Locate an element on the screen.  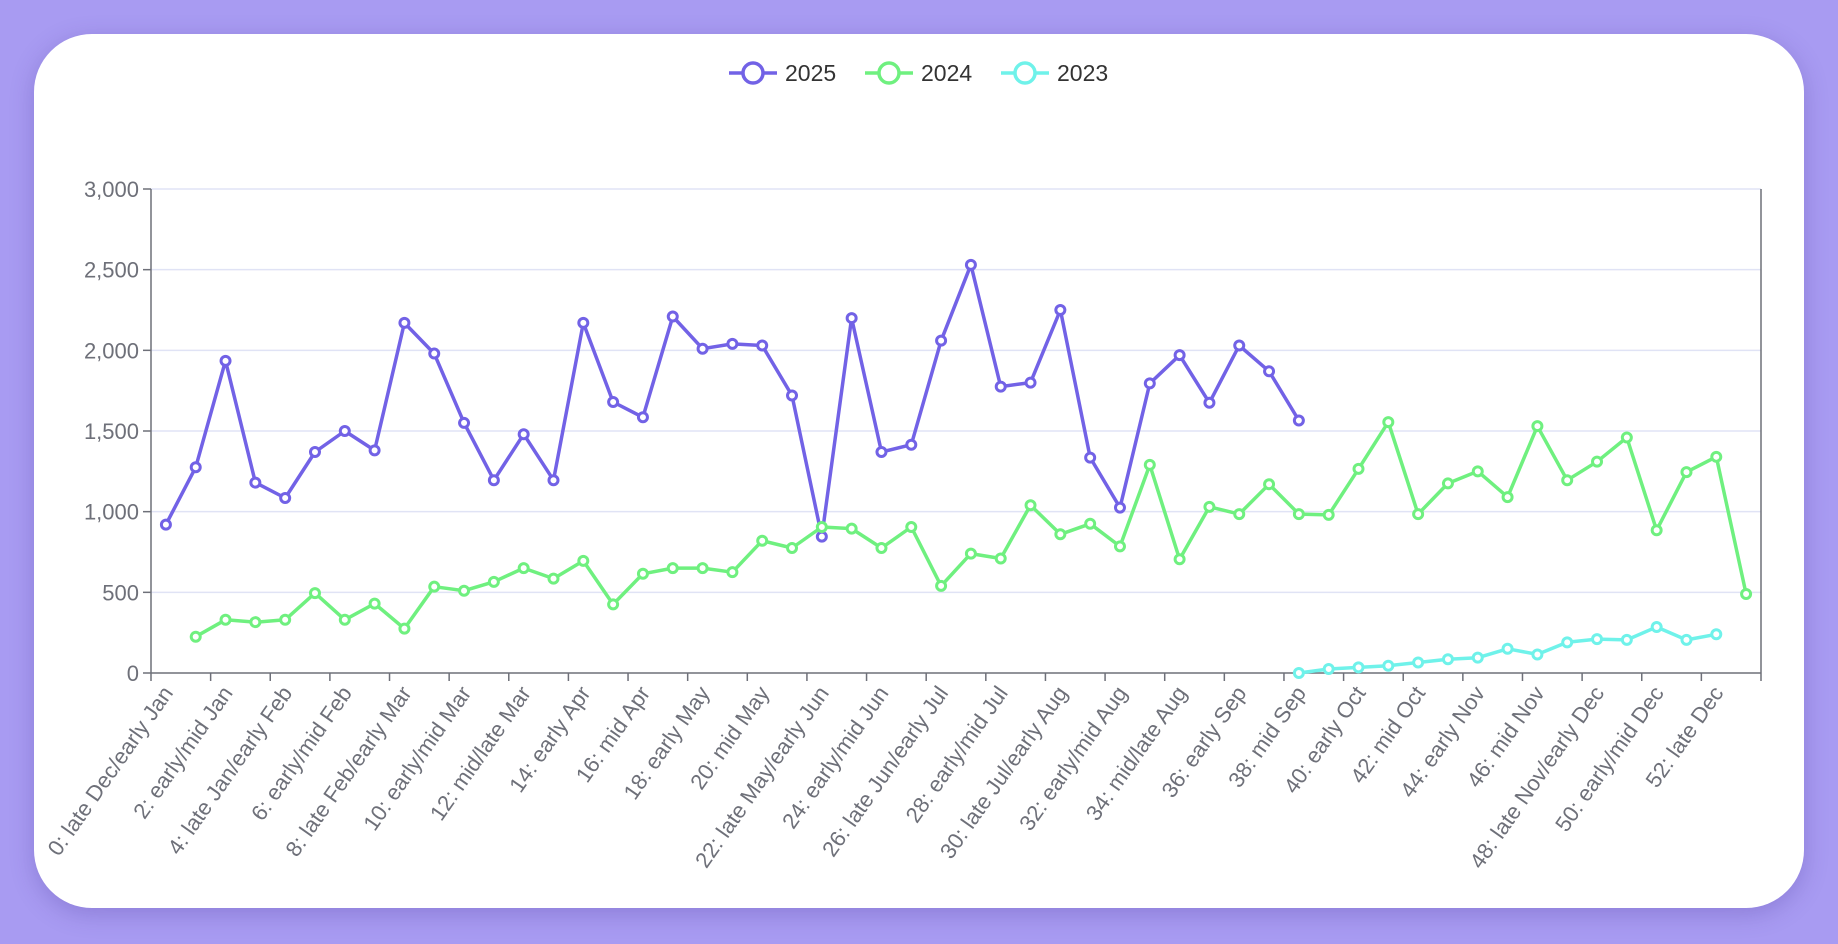
legend-item-2023: 2023 is located at coordinates (1054, 73).